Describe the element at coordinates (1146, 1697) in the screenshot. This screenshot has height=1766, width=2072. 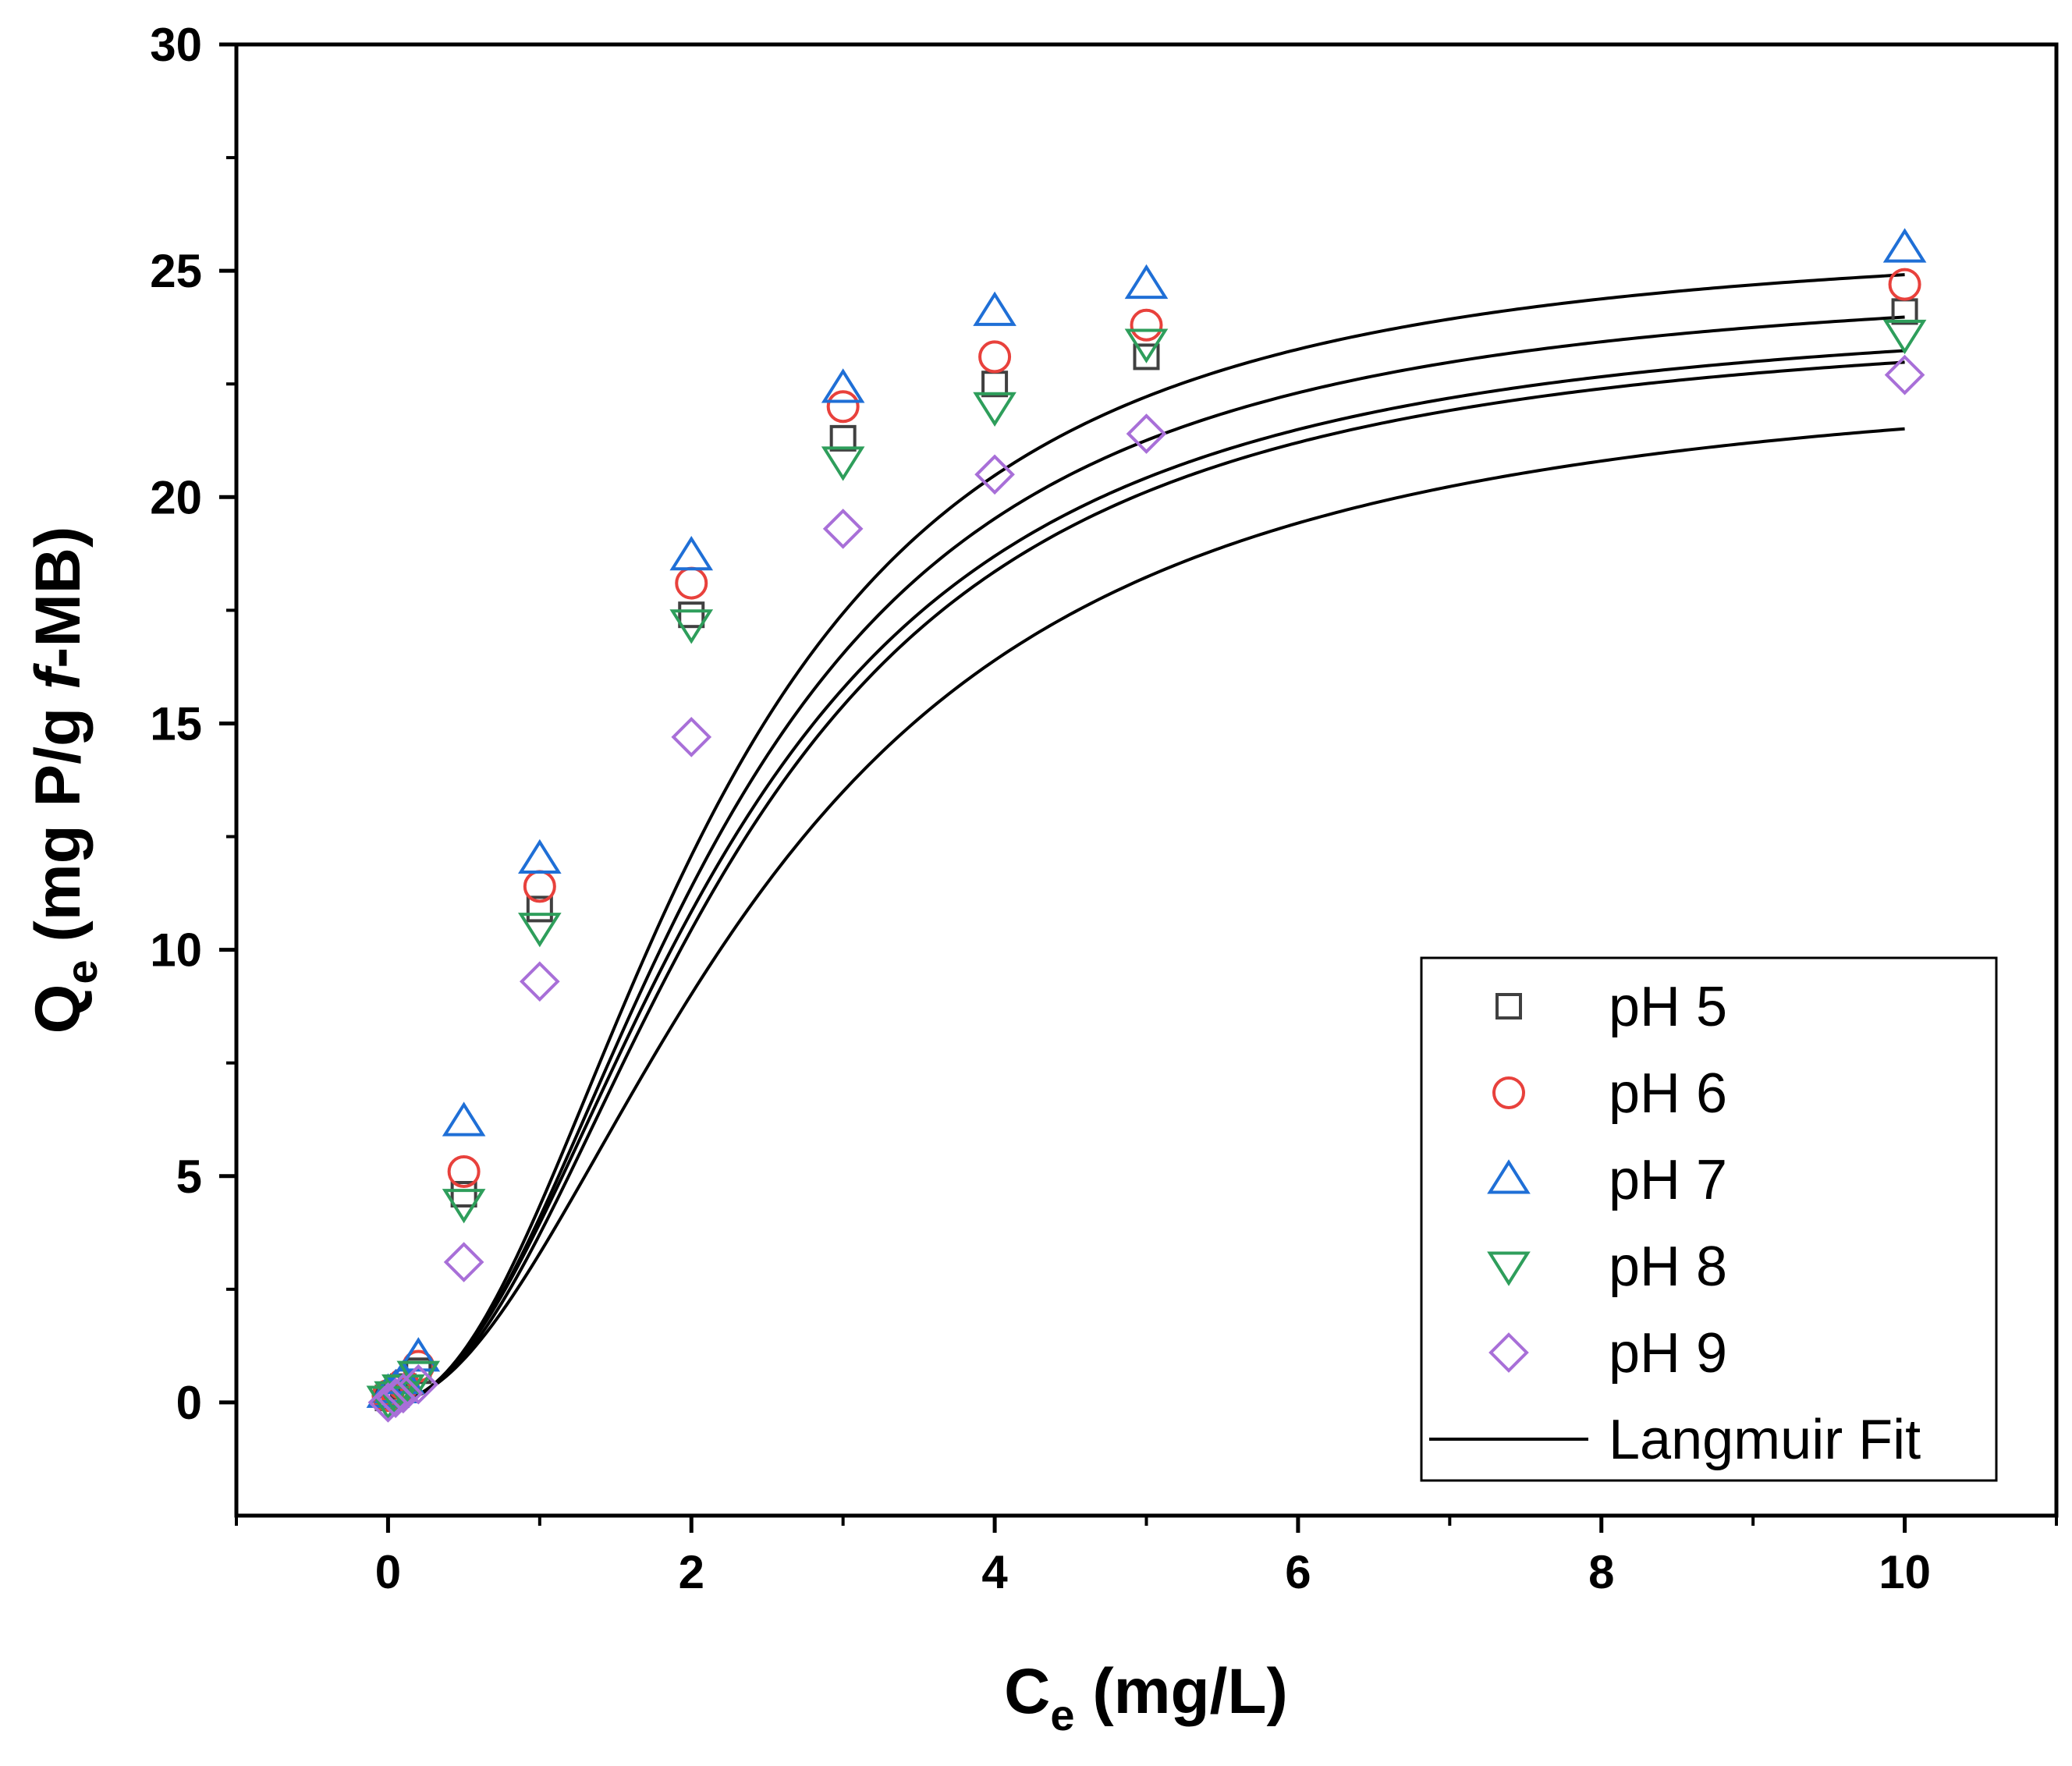
I see `x-axis-title: Ce (mg/L)` at that location.